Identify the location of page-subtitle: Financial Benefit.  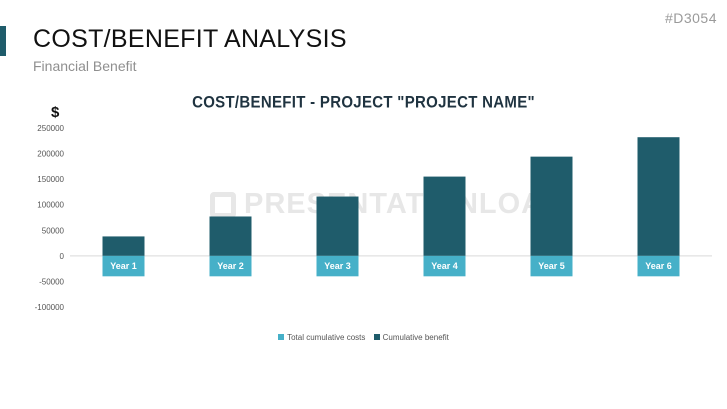
(85, 66).